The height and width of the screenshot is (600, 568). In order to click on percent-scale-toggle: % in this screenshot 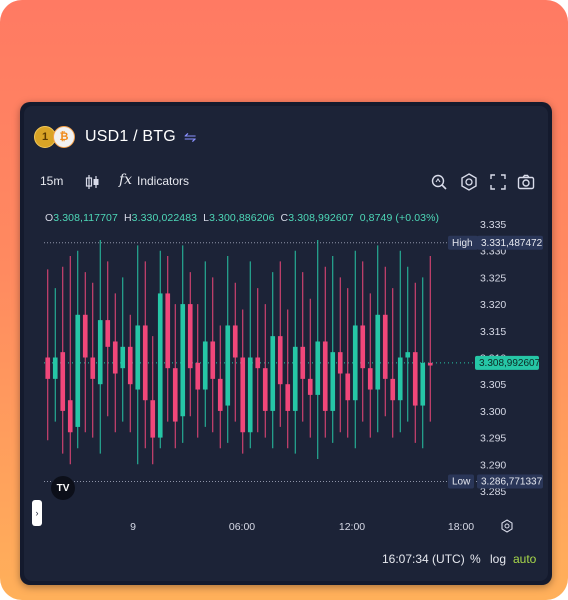, I will do `click(475, 559)`.